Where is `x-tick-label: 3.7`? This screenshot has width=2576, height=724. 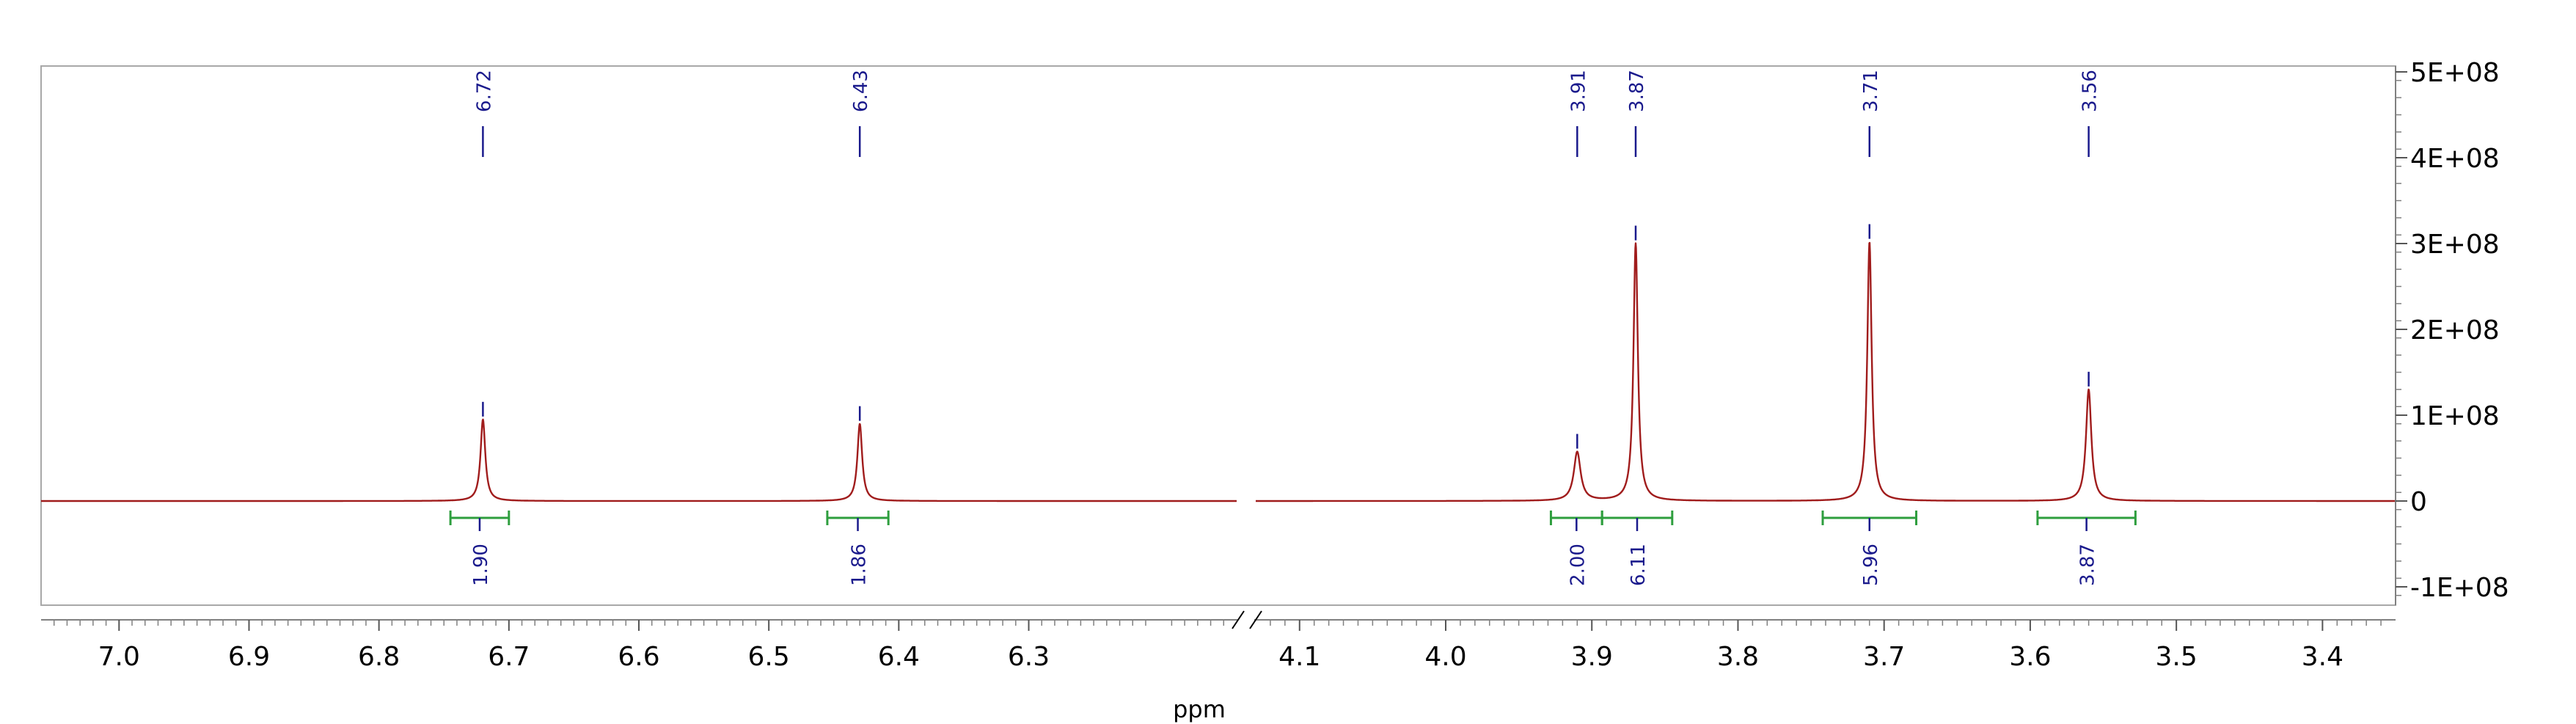
x-tick-label: 3.7 is located at coordinates (1884, 657).